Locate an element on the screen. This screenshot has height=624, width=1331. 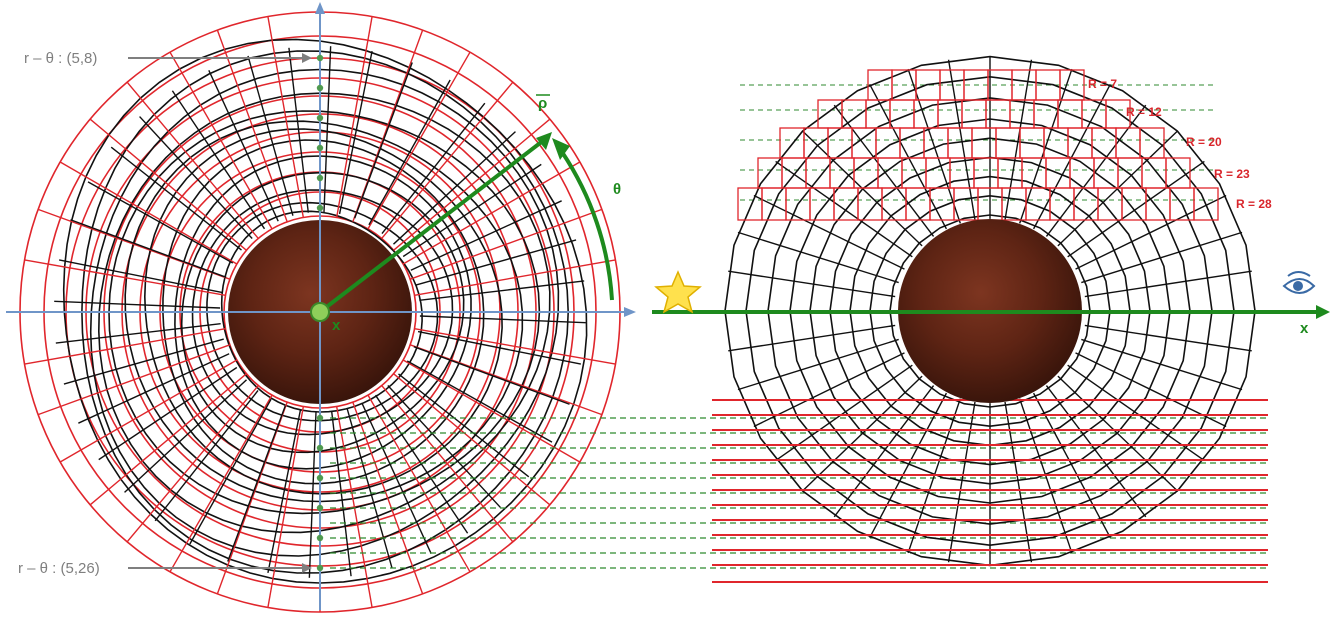
sample-boxes is located at coordinates (978, 145).